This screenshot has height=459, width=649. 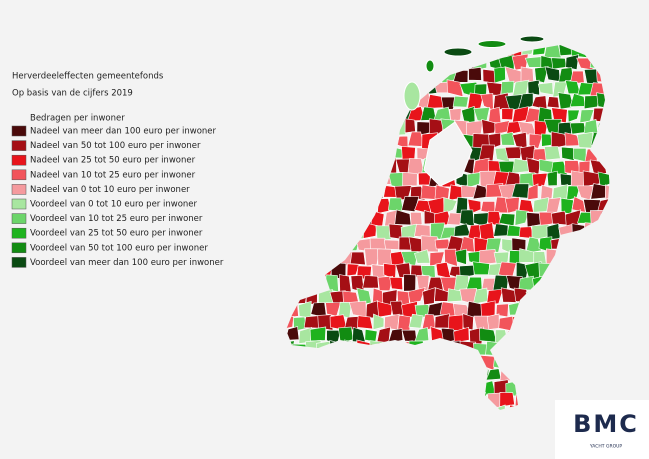 I want to click on legend-label: Nadeel van 25 tot 50 euro per inwoner, so click(x=113, y=161).